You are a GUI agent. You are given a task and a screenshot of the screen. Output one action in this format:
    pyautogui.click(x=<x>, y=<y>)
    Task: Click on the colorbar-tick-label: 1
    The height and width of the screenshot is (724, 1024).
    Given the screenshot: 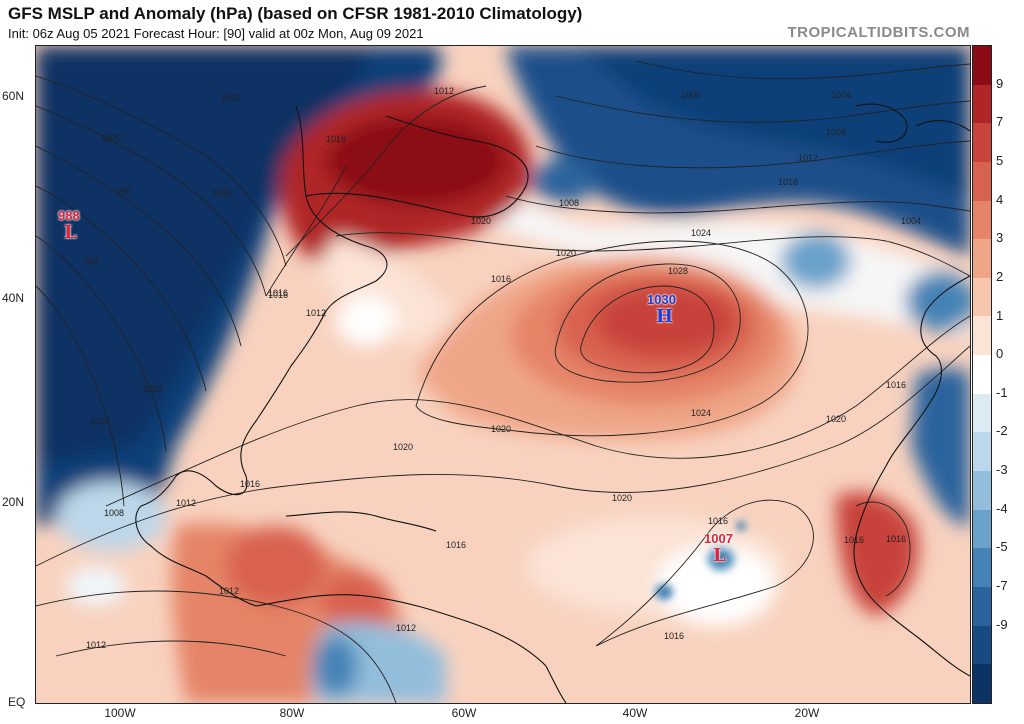 What is the action you would take?
    pyautogui.click(x=1000, y=315)
    